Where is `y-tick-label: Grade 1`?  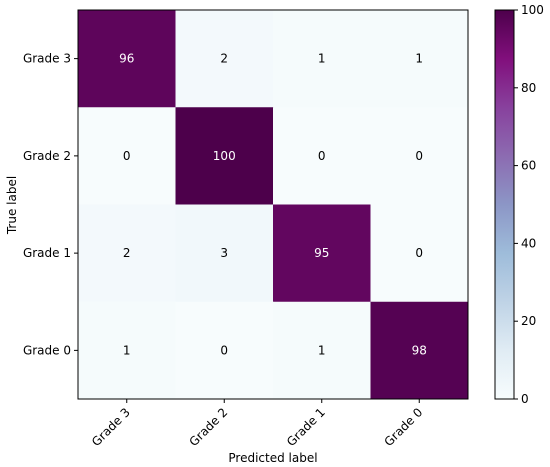
y-tick-label: Grade 1 is located at coordinates (47, 253).